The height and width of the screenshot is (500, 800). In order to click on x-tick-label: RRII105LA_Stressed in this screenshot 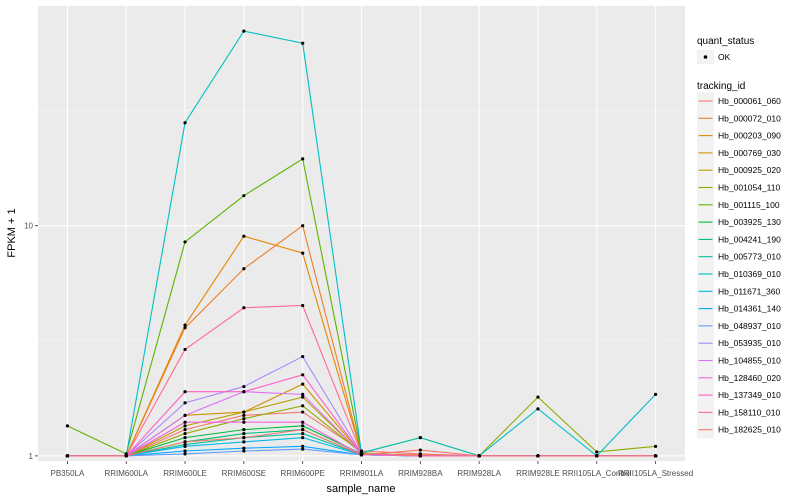, I will do `click(655, 473)`.